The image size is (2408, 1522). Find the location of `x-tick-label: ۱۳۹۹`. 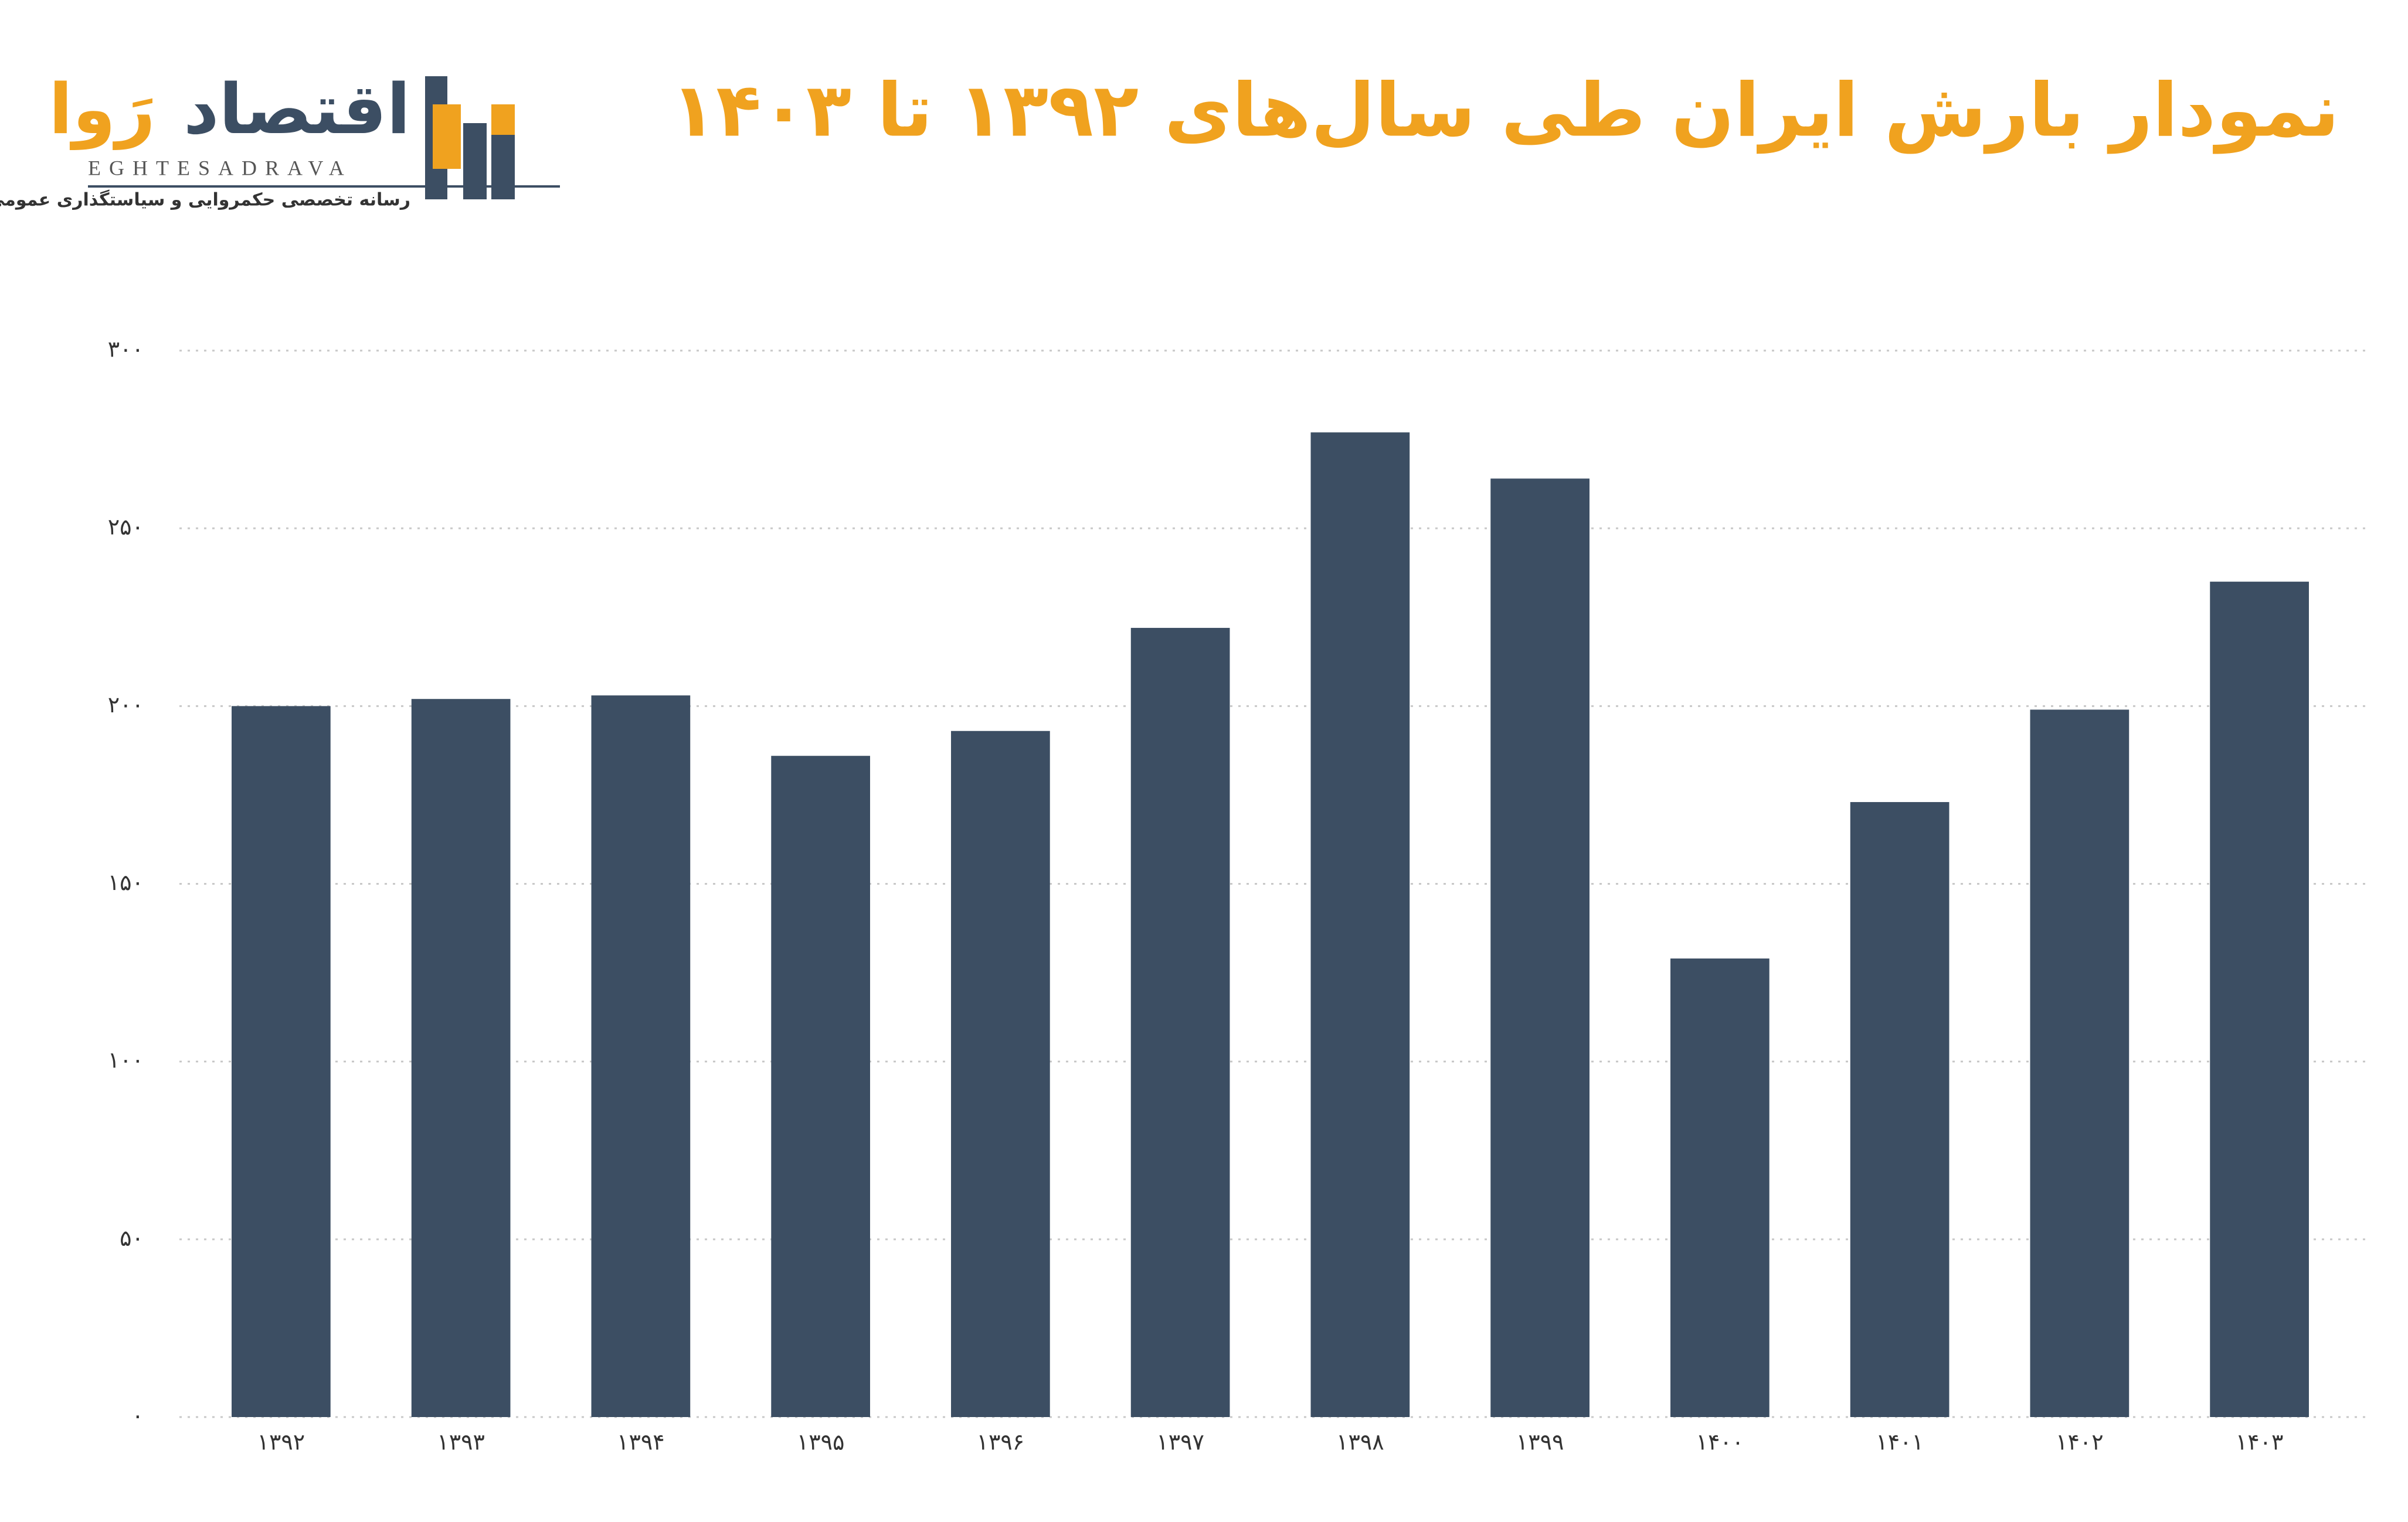

x-tick-label: ۱۳۹۹ is located at coordinates (1540, 1442).